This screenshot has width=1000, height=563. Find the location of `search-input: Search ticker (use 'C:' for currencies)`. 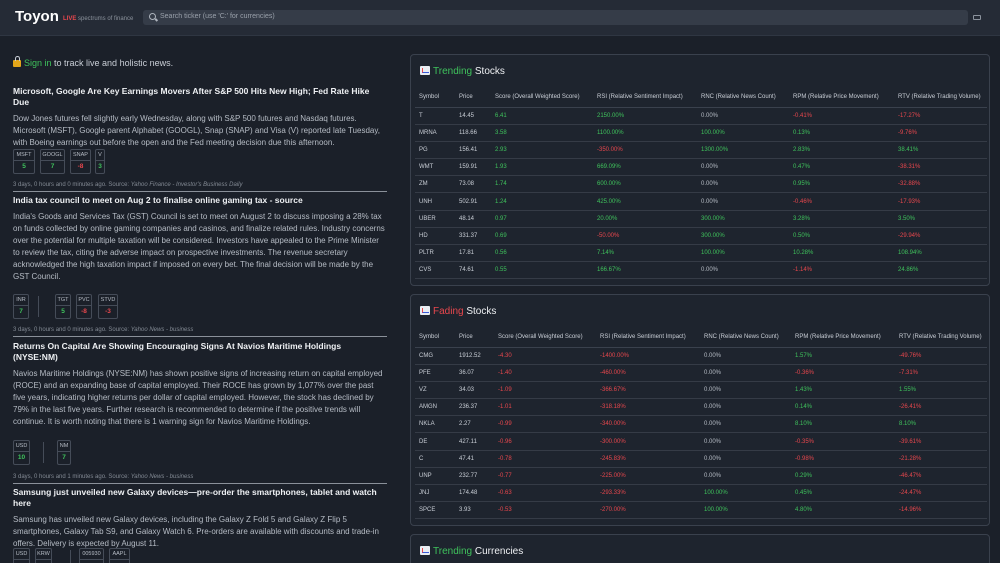

search-input: Search ticker (use 'C:' for currencies) is located at coordinates (555, 17).